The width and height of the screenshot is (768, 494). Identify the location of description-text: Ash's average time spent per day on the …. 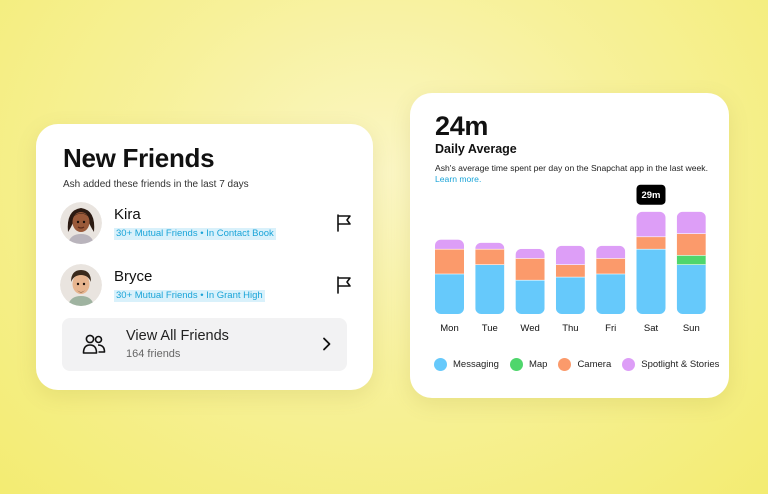
(571, 168).